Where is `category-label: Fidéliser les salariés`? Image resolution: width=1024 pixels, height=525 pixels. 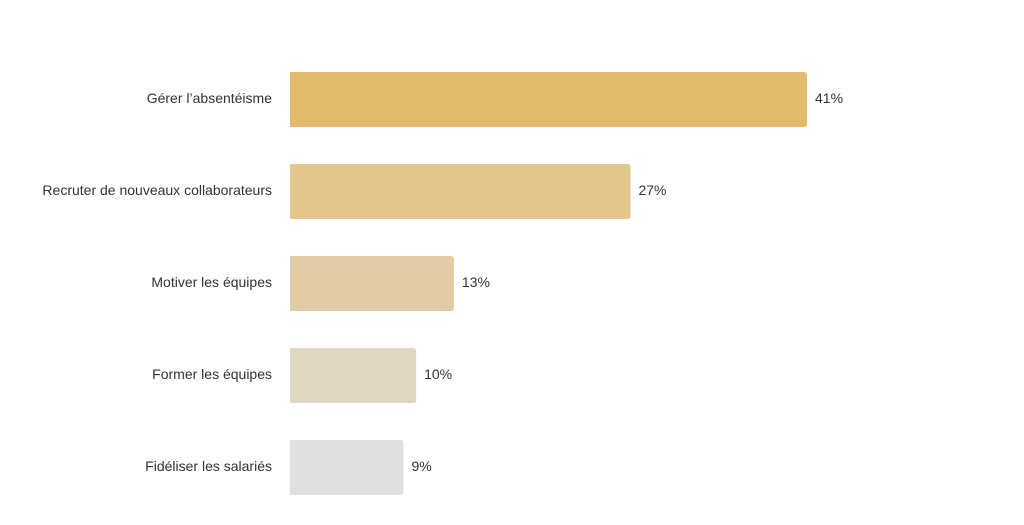 category-label: Fidéliser les salariés is located at coordinates (208, 466).